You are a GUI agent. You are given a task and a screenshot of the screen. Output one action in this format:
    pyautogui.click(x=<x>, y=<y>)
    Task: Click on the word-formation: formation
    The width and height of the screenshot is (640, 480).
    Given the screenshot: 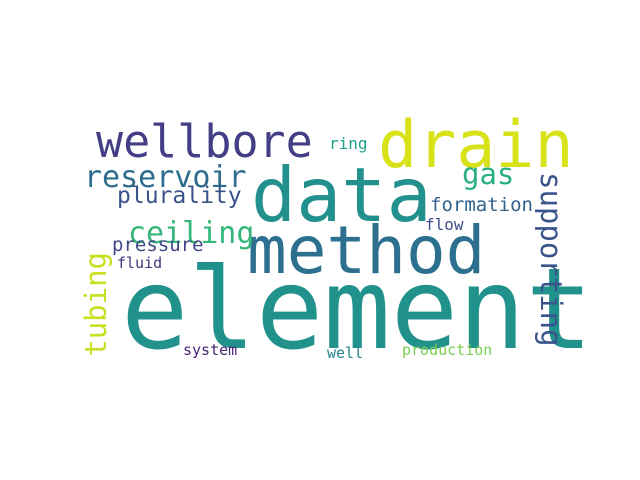 What is the action you would take?
    pyautogui.click(x=481, y=205)
    